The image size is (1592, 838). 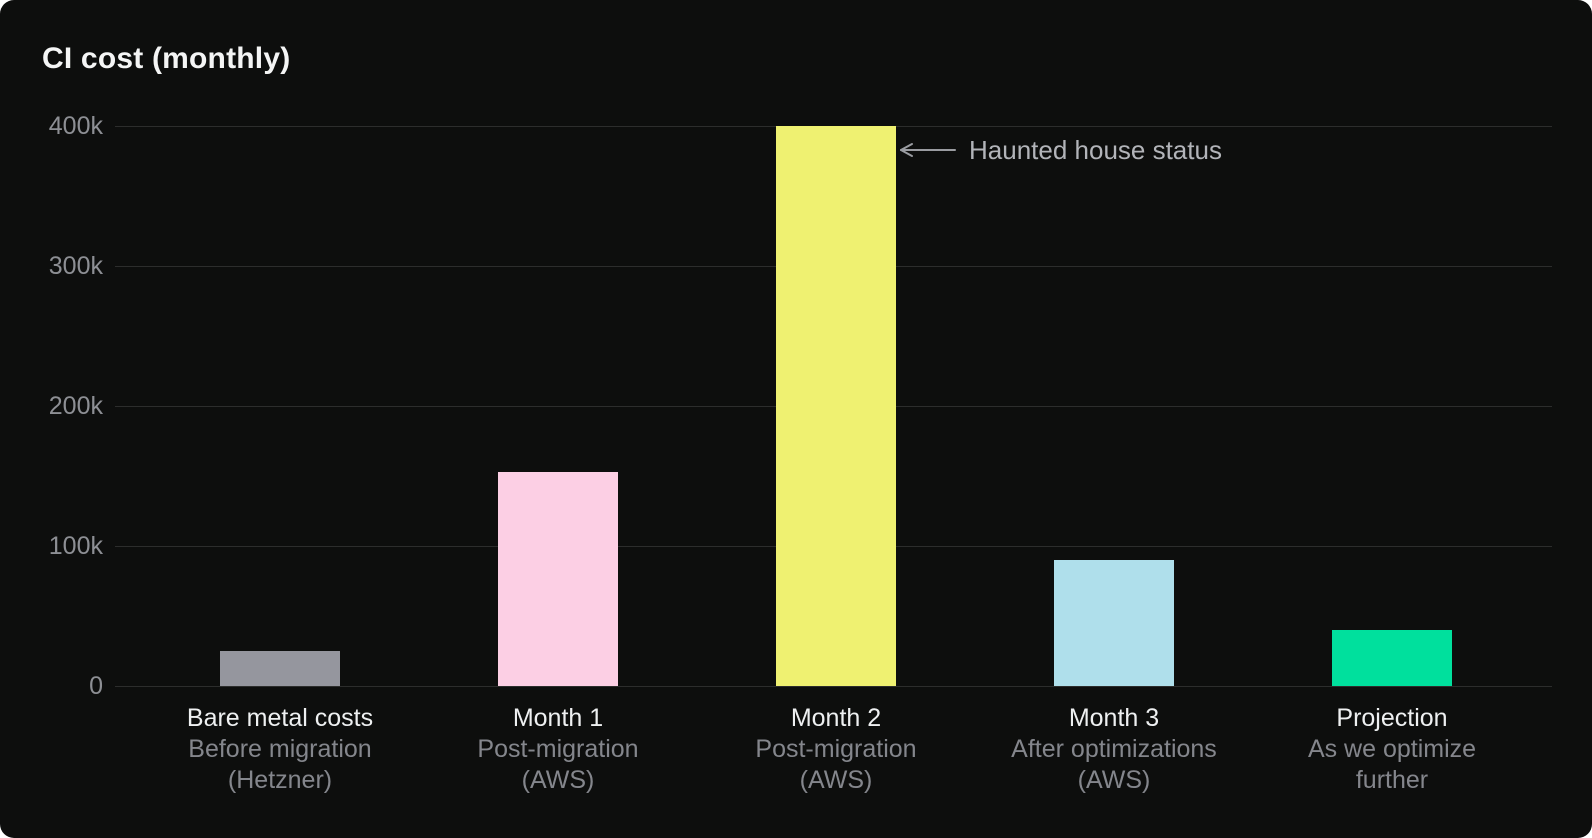 I want to click on x-label-main: Projection, so click(x=1392, y=718).